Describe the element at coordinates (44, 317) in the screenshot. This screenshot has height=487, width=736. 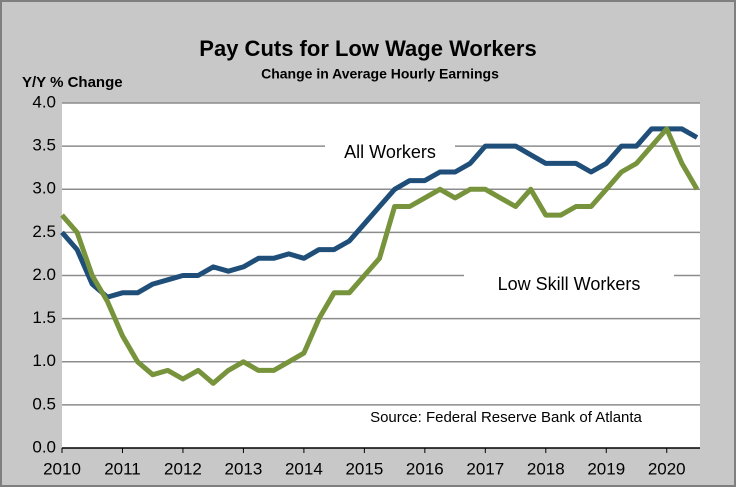
I see `y-tick-label: 1.5` at that location.